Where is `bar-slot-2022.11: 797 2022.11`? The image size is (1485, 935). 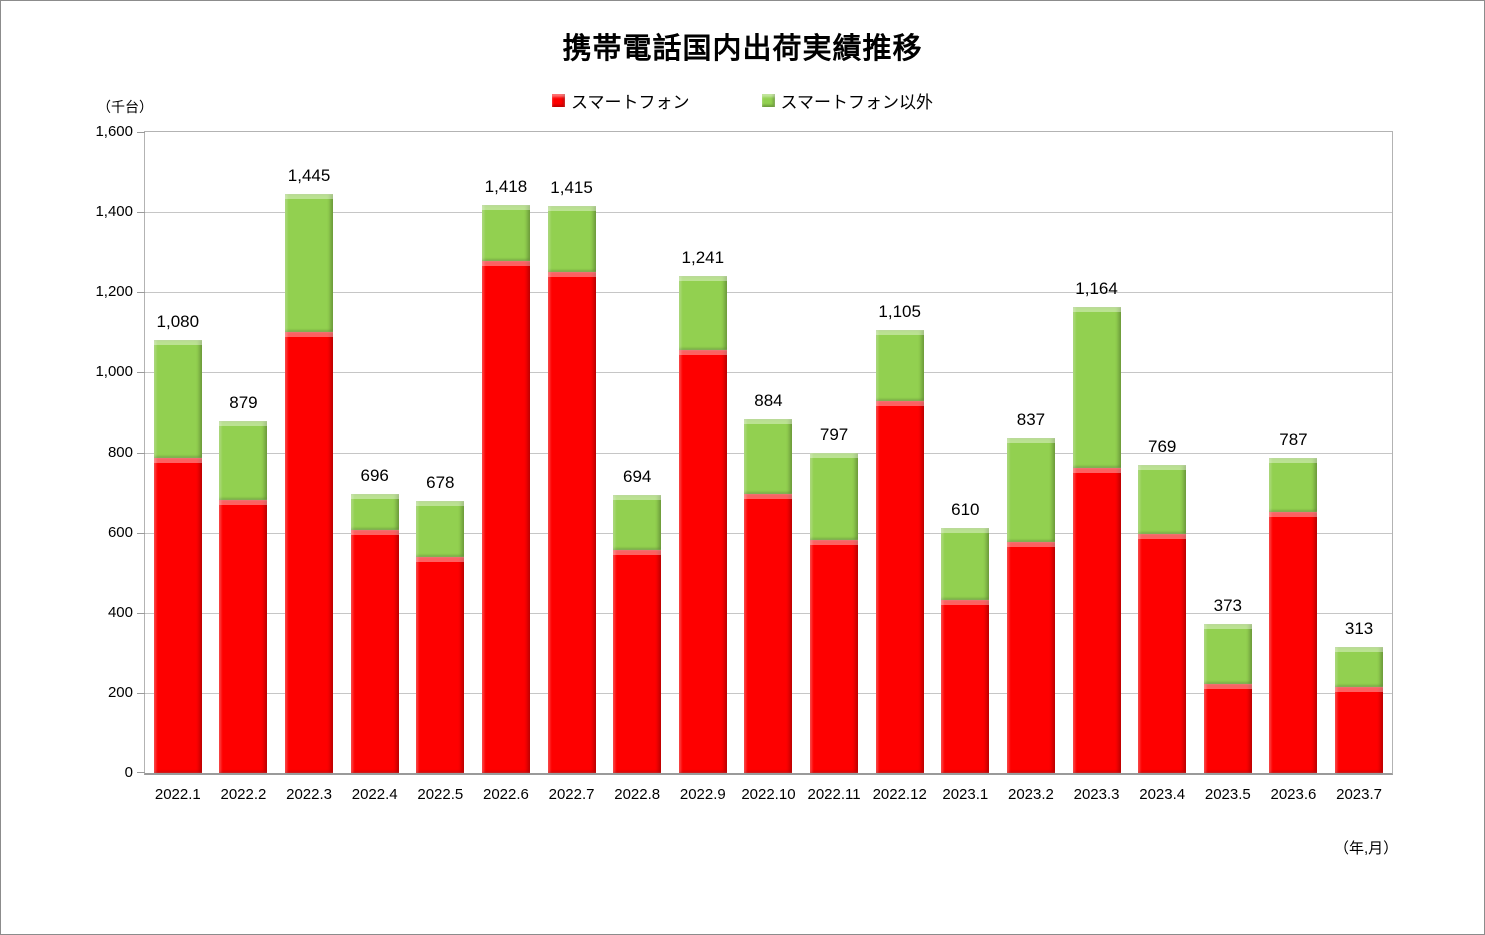
bar-slot-2022.11: 797 2022.11 is located at coordinates (834, 467).